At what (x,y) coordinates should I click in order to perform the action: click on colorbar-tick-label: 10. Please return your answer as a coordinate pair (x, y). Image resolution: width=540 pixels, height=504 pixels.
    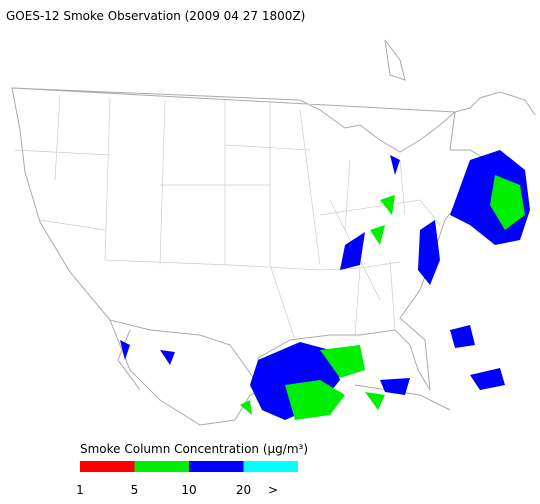
    Looking at the image, I should click on (188, 490).